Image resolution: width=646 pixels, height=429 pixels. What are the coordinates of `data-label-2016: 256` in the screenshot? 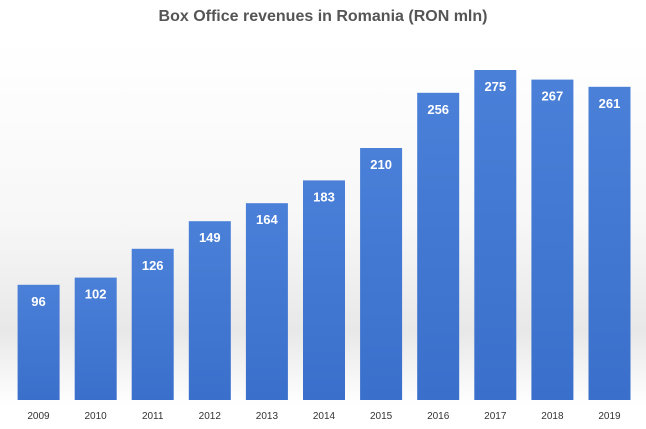 It's located at (438, 109).